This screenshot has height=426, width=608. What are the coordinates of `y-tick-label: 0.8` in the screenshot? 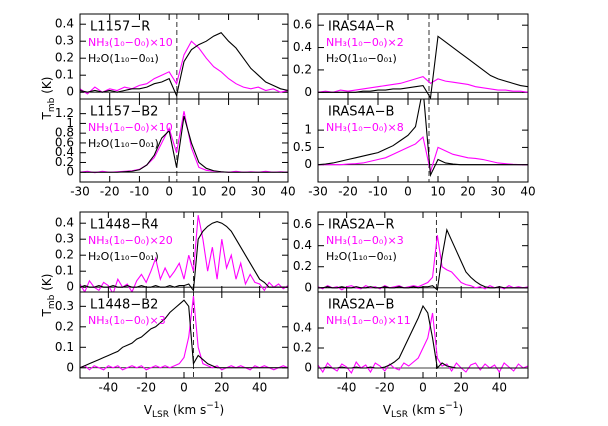 It's located at (64, 133).